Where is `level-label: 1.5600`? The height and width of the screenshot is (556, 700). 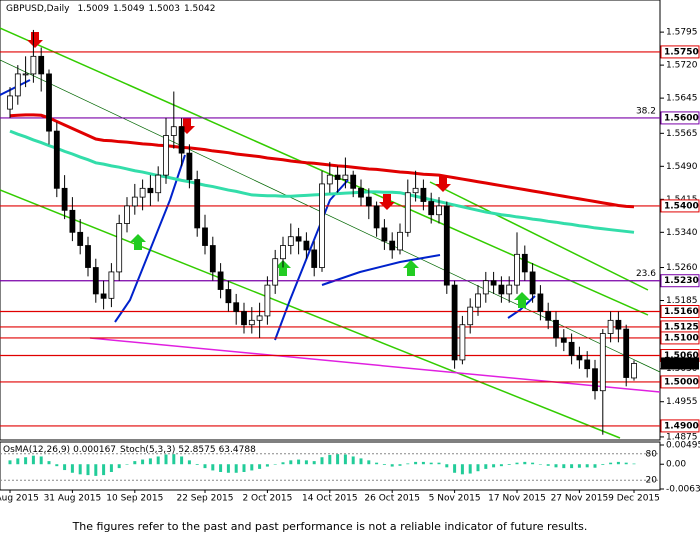 level-label: 1.5600 is located at coordinates (681, 118).